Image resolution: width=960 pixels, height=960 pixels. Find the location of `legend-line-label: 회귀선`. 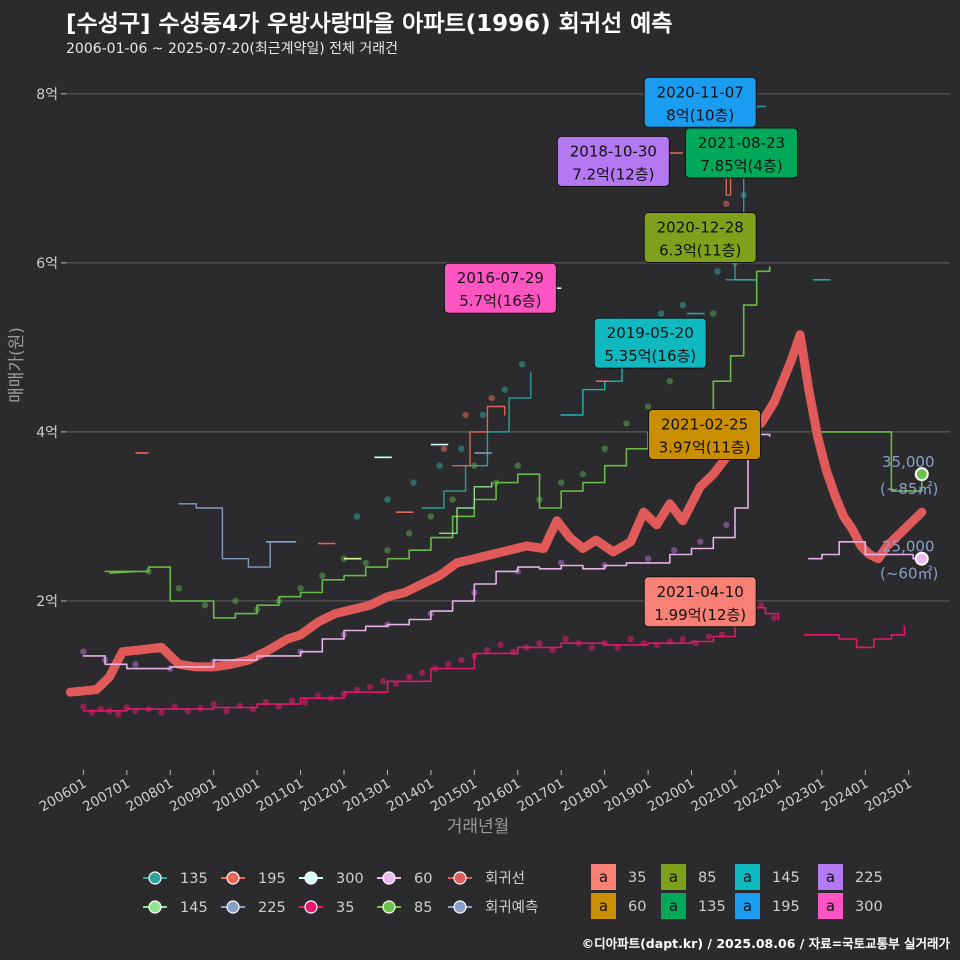

legend-line-label: 회귀선 is located at coordinates (505, 878).